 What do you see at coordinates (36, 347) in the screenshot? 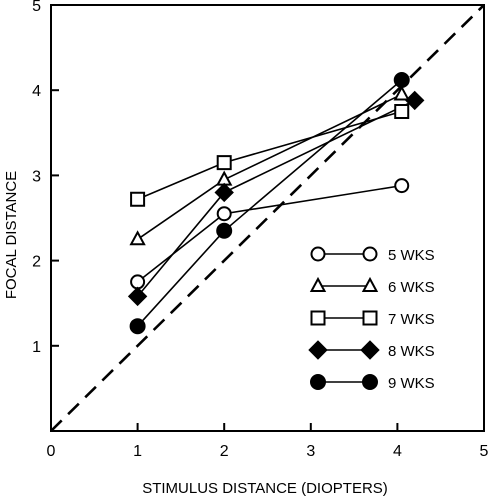
I see `y-tick-label: 1` at bounding box center [36, 347].